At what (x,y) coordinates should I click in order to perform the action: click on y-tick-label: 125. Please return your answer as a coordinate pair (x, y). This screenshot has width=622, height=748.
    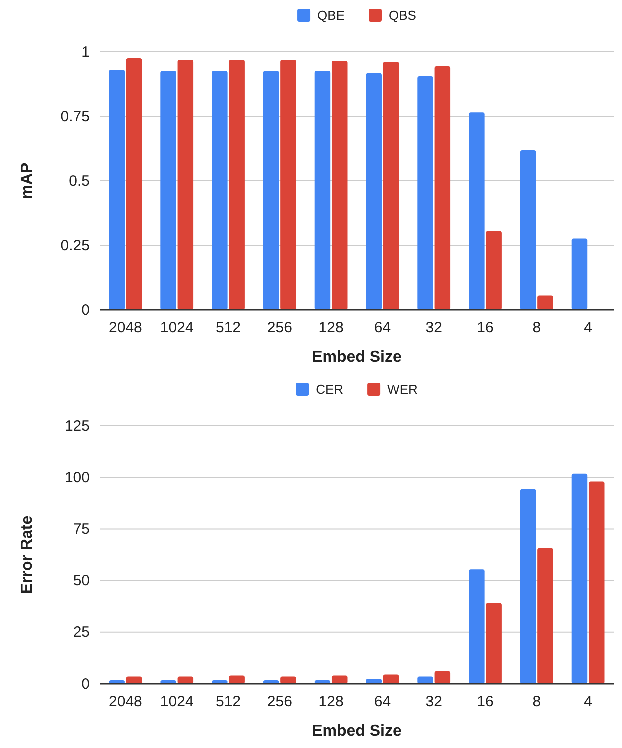
    Looking at the image, I should click on (77, 426).